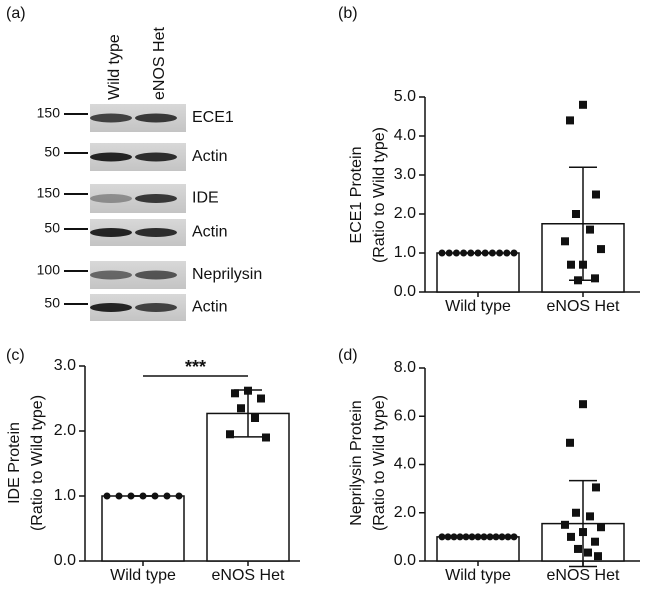  I want to click on y-tick-label: 4.0, so click(405, 464).